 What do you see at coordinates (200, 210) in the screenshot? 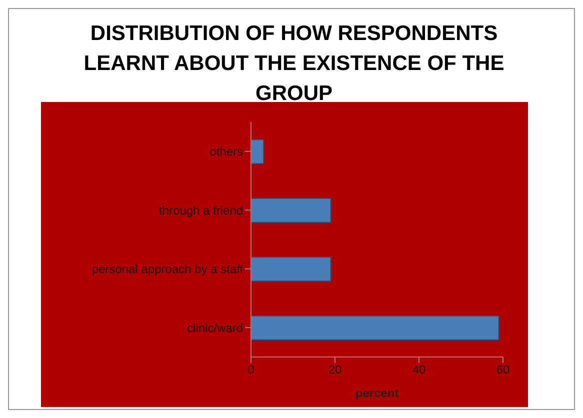
I see `y-tick-label: through a friend` at bounding box center [200, 210].